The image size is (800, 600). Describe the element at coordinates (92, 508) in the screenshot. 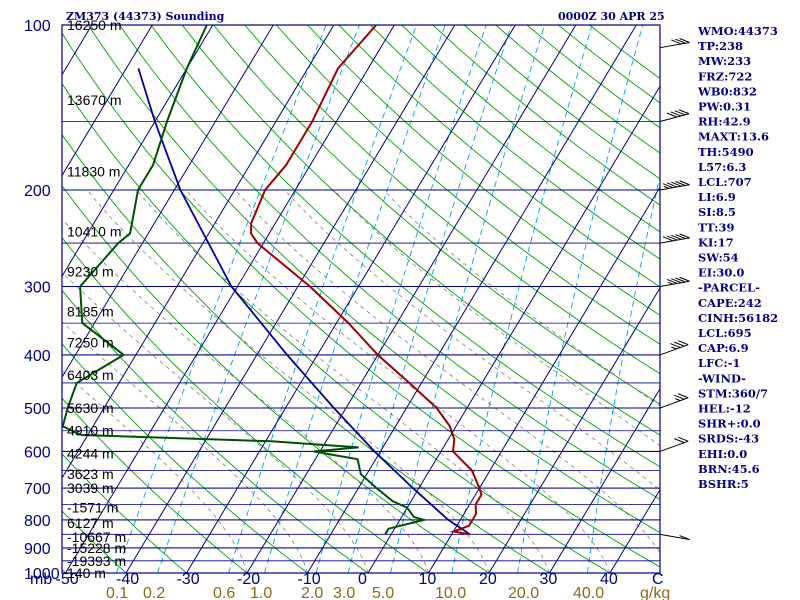

I see `height-label: -1571 m` at that location.